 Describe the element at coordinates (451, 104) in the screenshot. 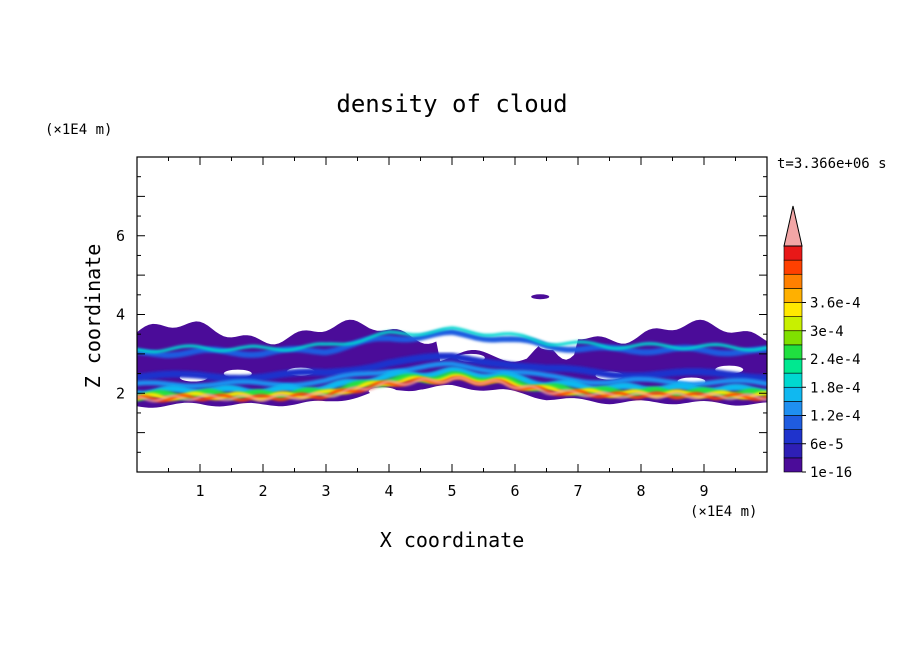

I see `chart-title: density of cloud` at that location.